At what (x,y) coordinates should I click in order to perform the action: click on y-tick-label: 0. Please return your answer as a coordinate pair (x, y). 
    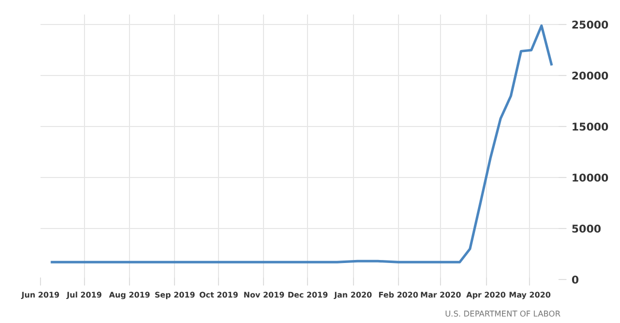
    Looking at the image, I should click on (575, 280).